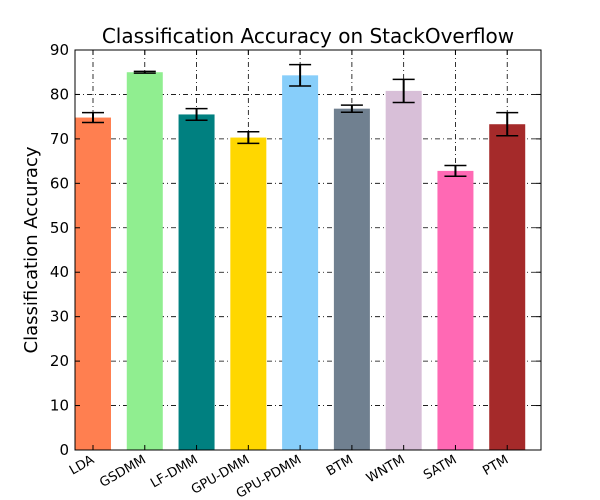 The width and height of the screenshot is (600, 500). What do you see at coordinates (308, 36) in the screenshot?
I see `chart-title: Classification Accuracy on StackOverflow` at bounding box center [308, 36].